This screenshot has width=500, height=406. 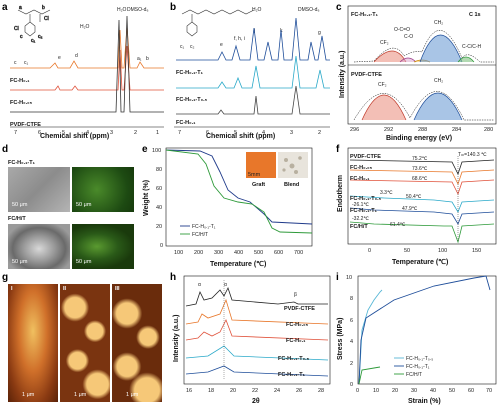 I want to click on xlabel-a: Chemical shift (ppm), so click(x=75, y=136).